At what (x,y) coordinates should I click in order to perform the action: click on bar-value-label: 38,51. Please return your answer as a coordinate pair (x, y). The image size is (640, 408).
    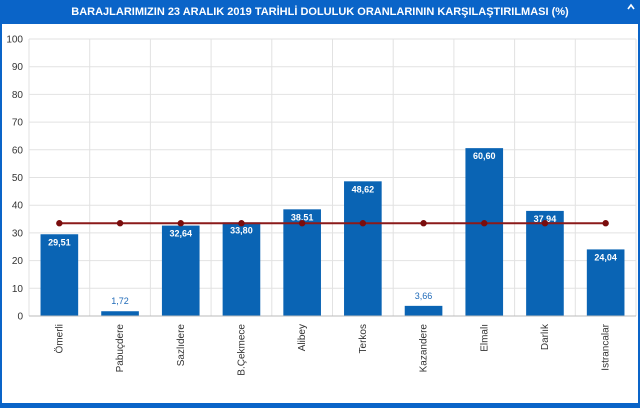
    Looking at the image, I should click on (302, 217).